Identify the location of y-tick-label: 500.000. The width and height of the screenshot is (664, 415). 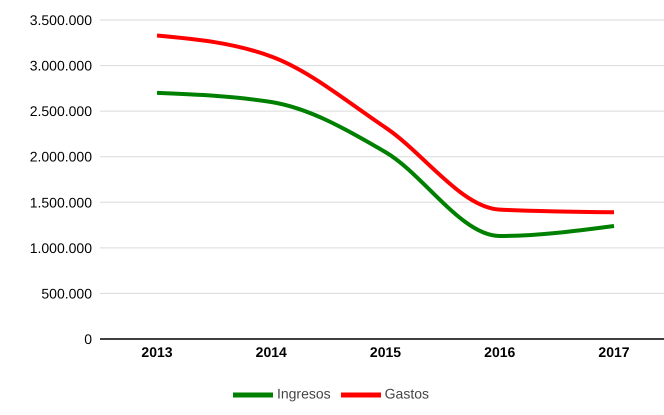
(66, 293).